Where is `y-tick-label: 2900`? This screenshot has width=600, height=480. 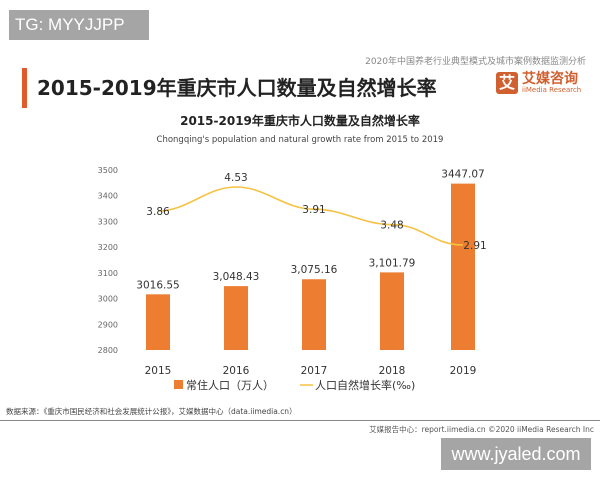 y-tick-label: 2900 is located at coordinates (108, 324).